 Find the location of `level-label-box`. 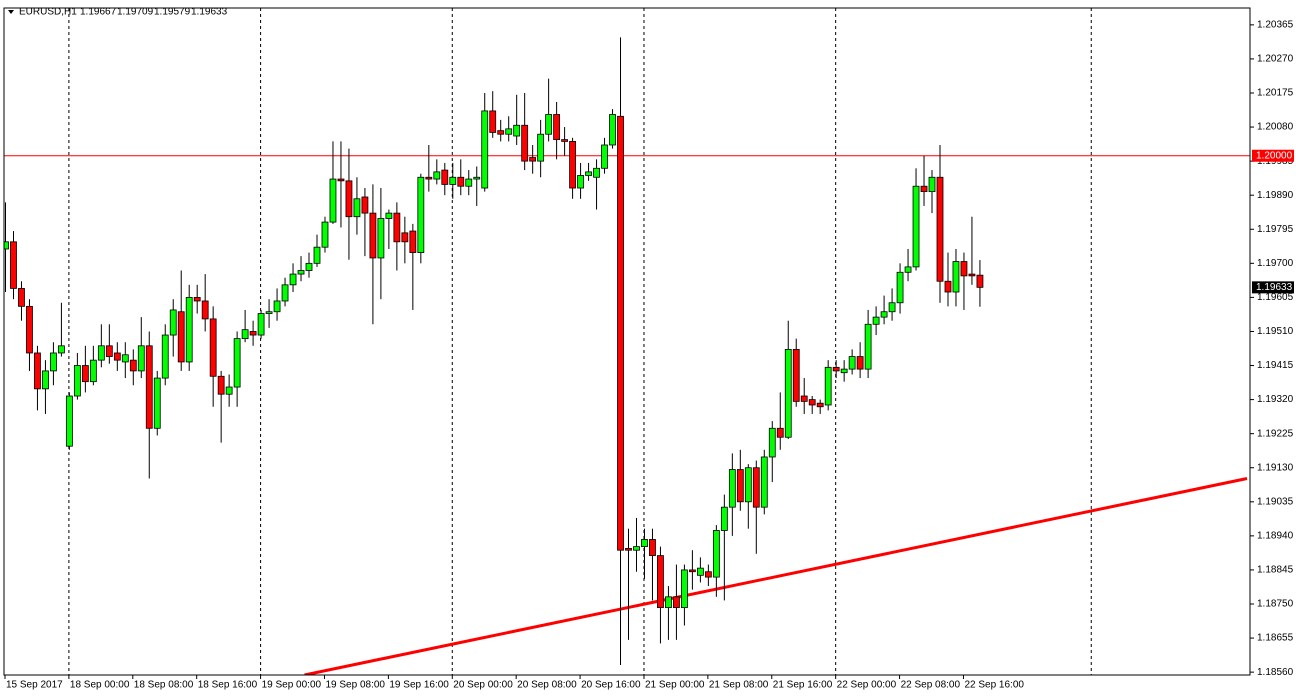

level-label-box is located at coordinates (1273, 155).